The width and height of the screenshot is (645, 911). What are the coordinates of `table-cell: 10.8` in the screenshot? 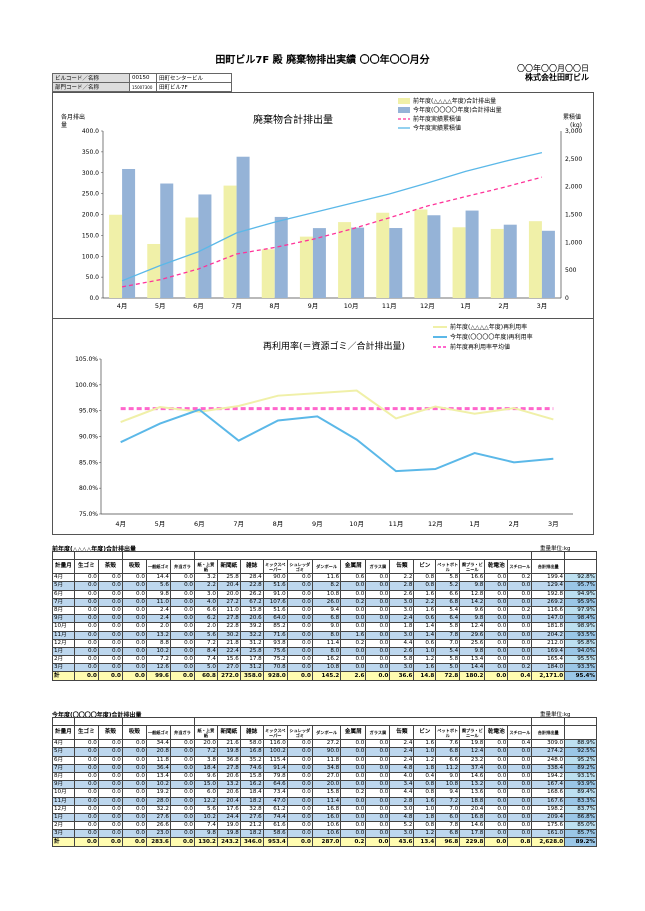 It's located at (448, 785).